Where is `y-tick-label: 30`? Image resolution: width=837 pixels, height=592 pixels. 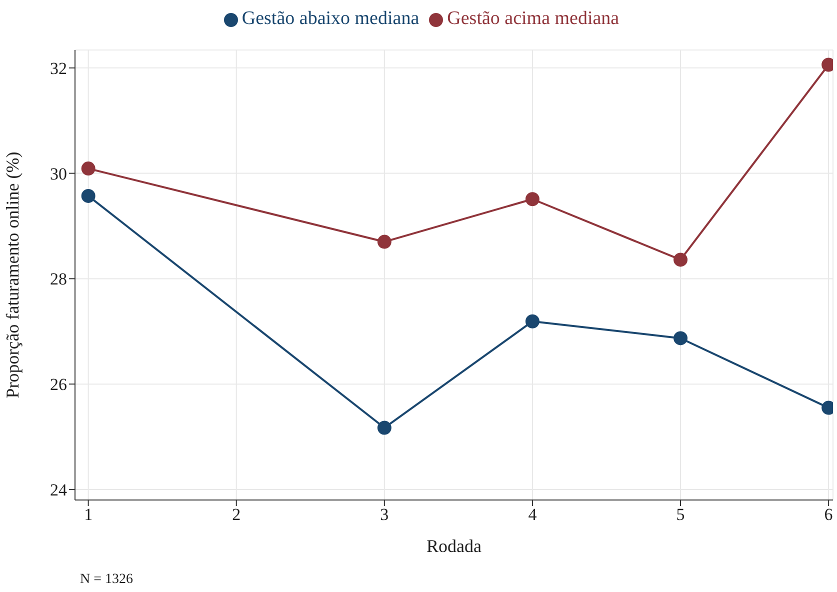
y-tick-label: 30 is located at coordinates (58, 174).